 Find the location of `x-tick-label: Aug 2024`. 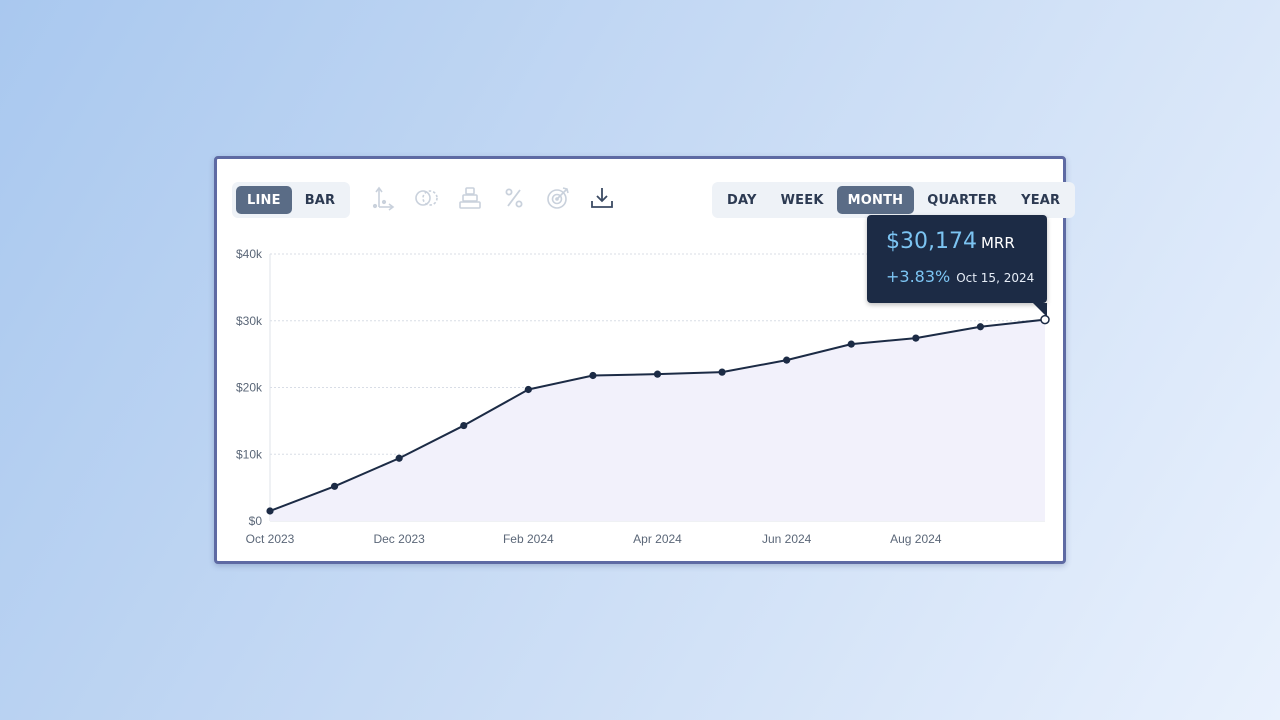

x-tick-label: Aug 2024 is located at coordinates (916, 539).